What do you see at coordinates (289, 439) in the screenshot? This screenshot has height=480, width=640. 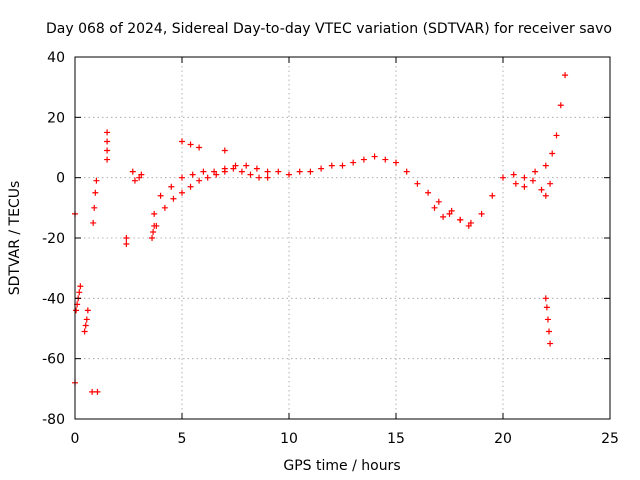 I see `x-tick-label: 10` at bounding box center [289, 439].